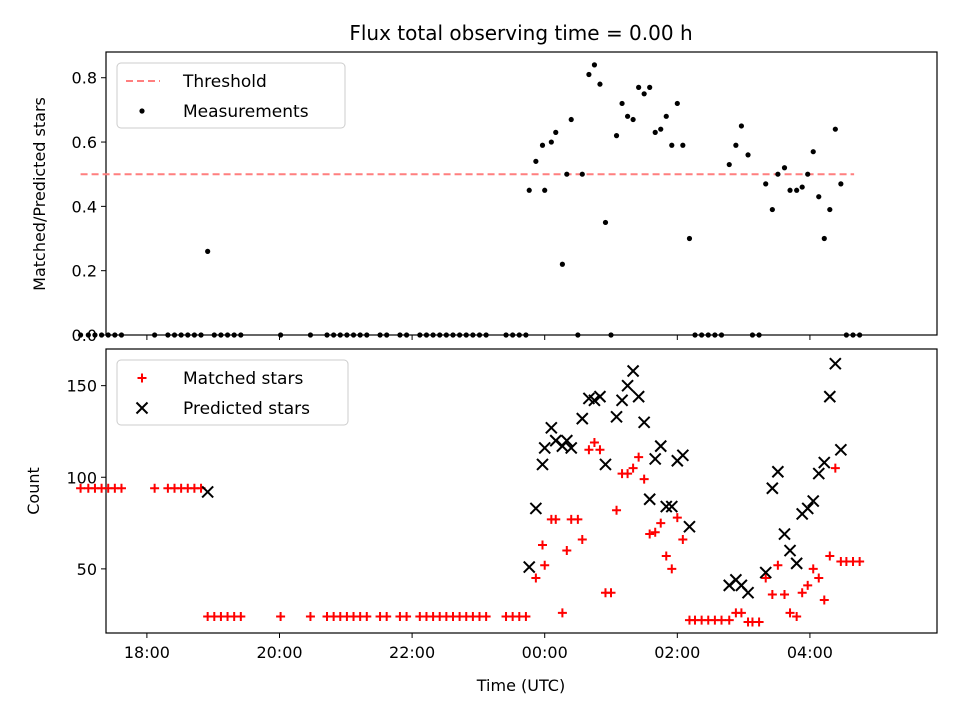  I want to click on y-tick-label: 0.2, so click(84, 271).